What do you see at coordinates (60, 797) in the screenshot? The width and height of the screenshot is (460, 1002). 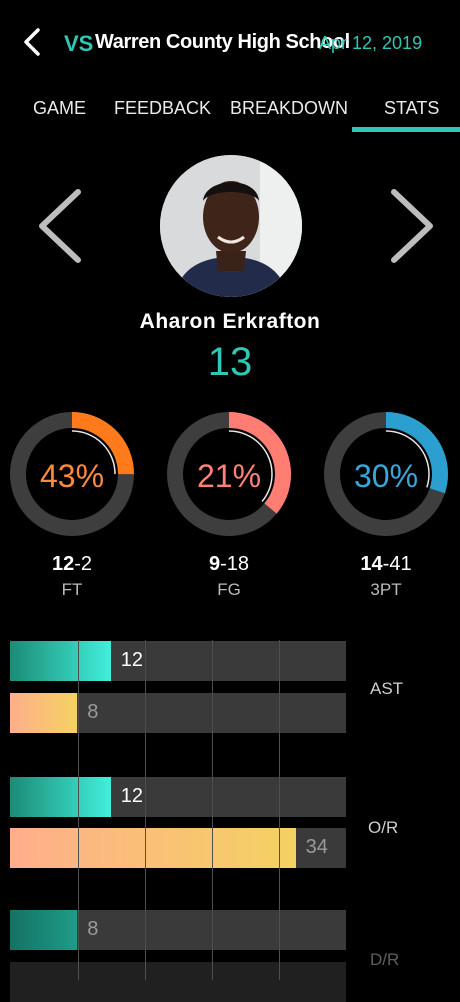 I see `or-player-bar` at bounding box center [60, 797].